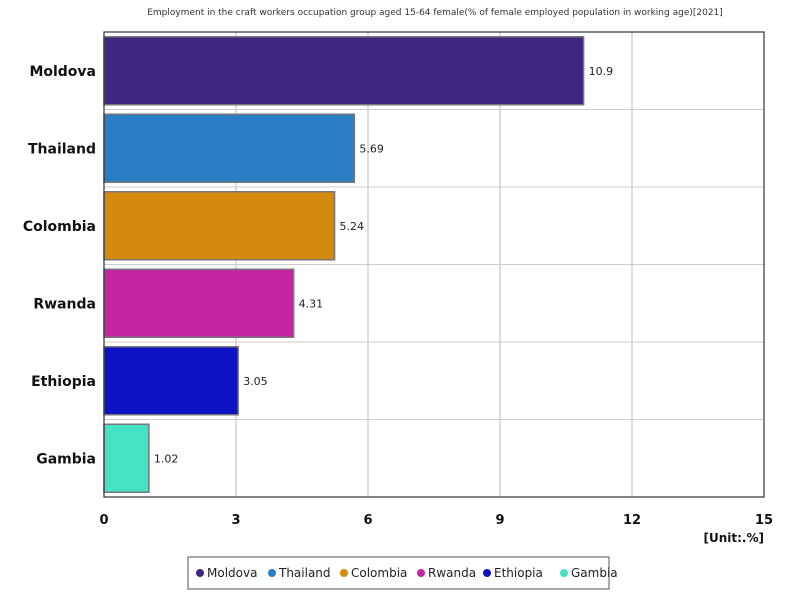 The height and width of the screenshot is (600, 800). Describe the element at coordinates (171, 381) in the screenshot. I see `bar-ethiopia` at that location.